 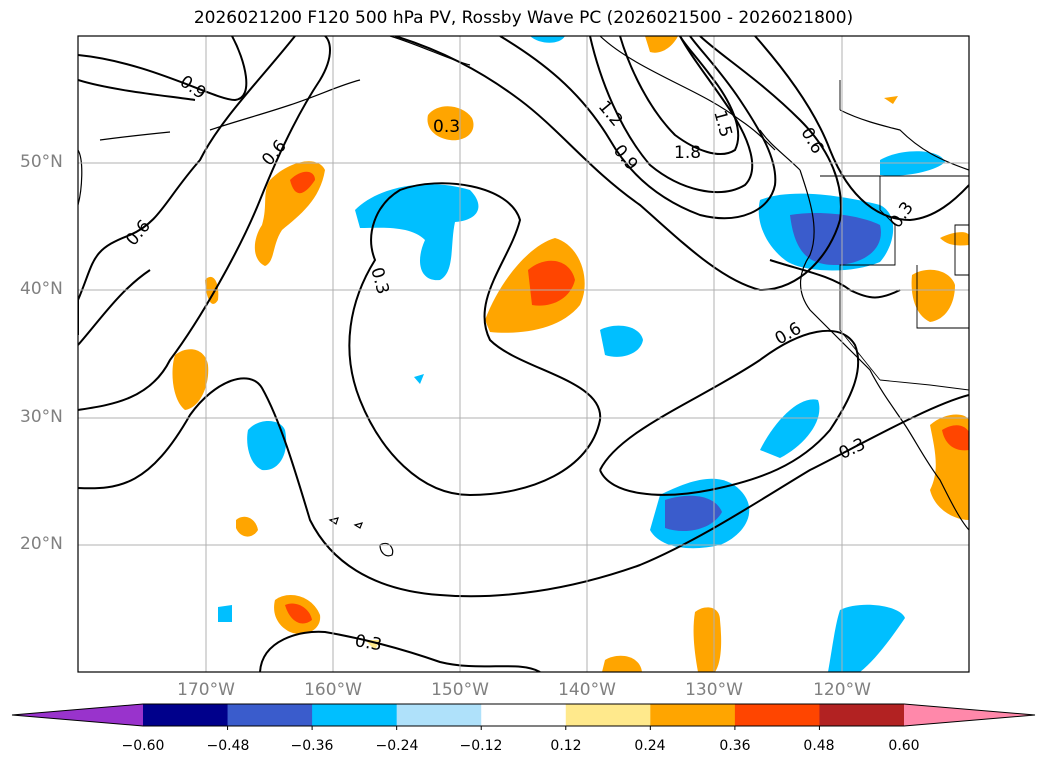 I want to click on colorbar, so click(x=523, y=716).